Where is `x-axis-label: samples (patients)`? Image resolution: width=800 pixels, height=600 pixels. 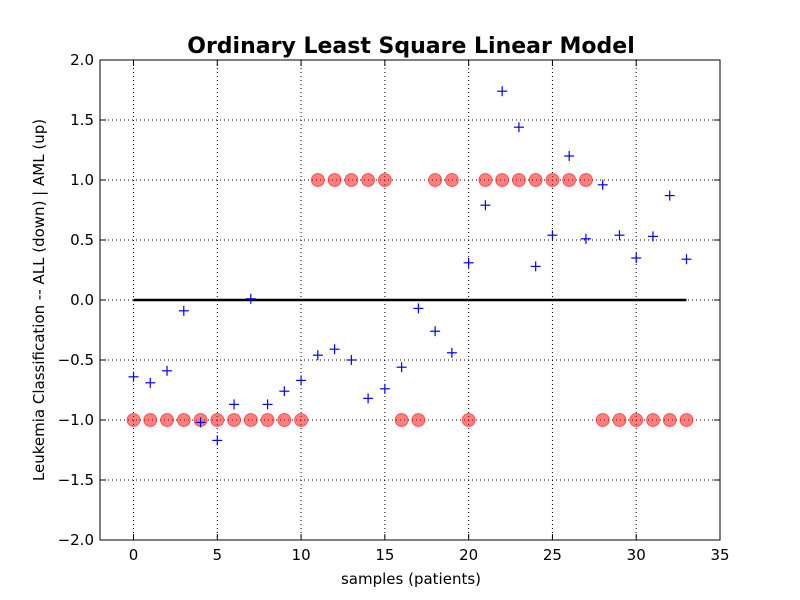
x-axis-label: samples (patients) is located at coordinates (411, 579).